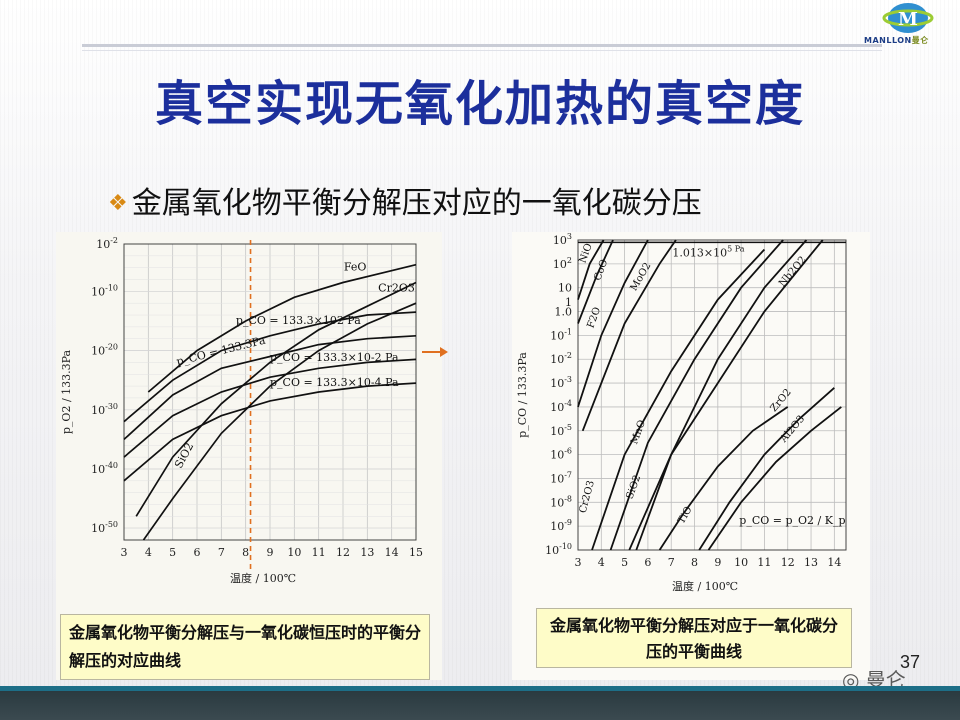 This screenshot has width=960, height=720. I want to click on series-label: p_CO = 133.3×102 Pa, so click(298, 320).